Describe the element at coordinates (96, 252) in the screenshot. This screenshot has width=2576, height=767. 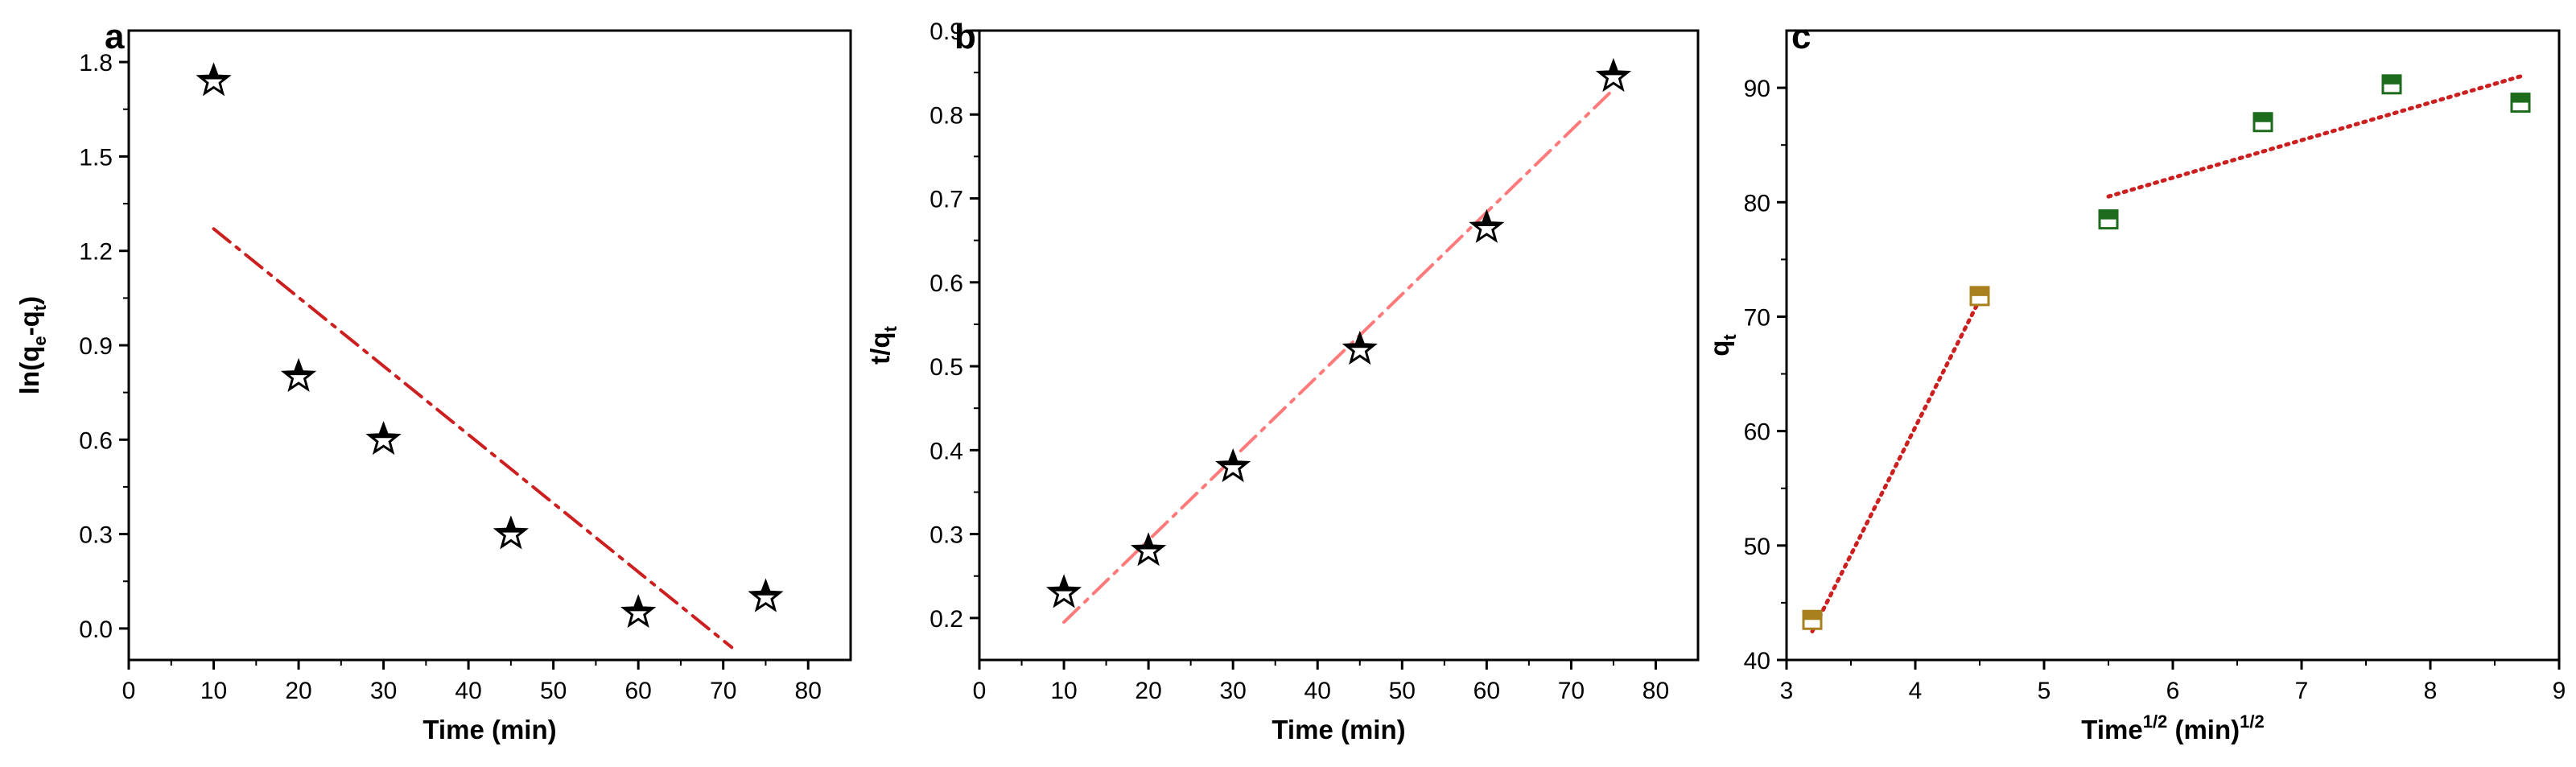
I see `y-tick-label: 1.2` at that location.